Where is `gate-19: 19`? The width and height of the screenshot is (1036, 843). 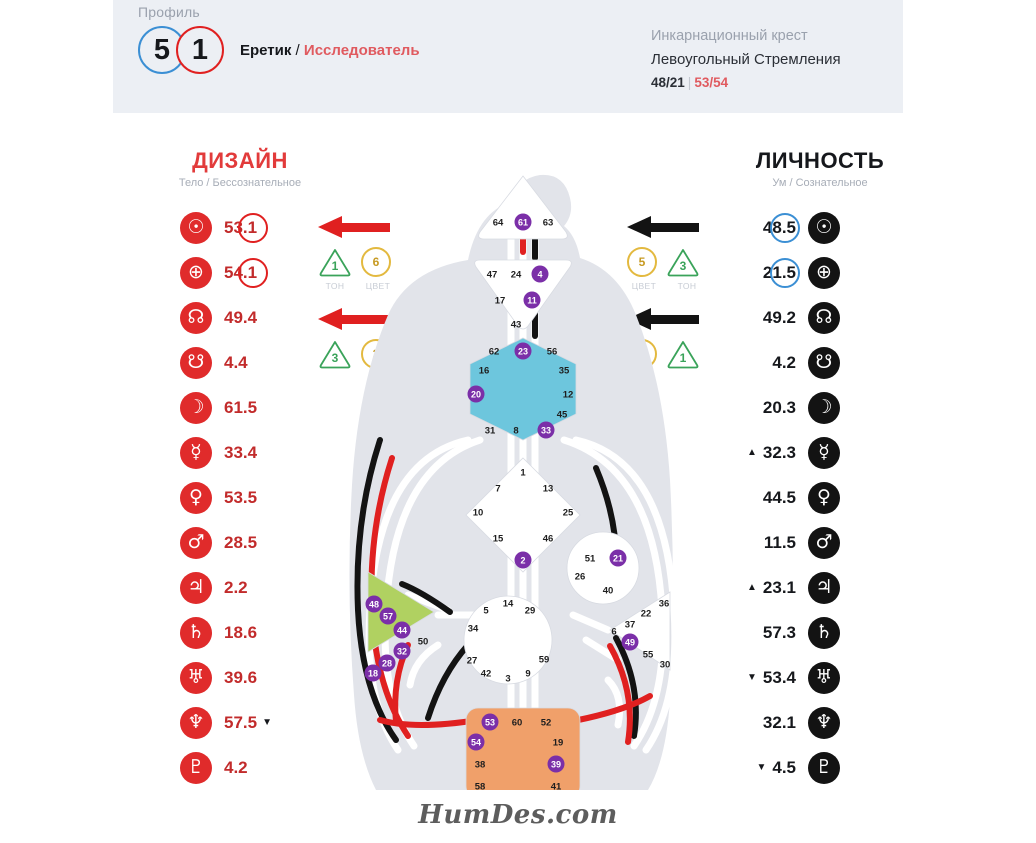
gate-19: 19 is located at coordinates (558, 742).